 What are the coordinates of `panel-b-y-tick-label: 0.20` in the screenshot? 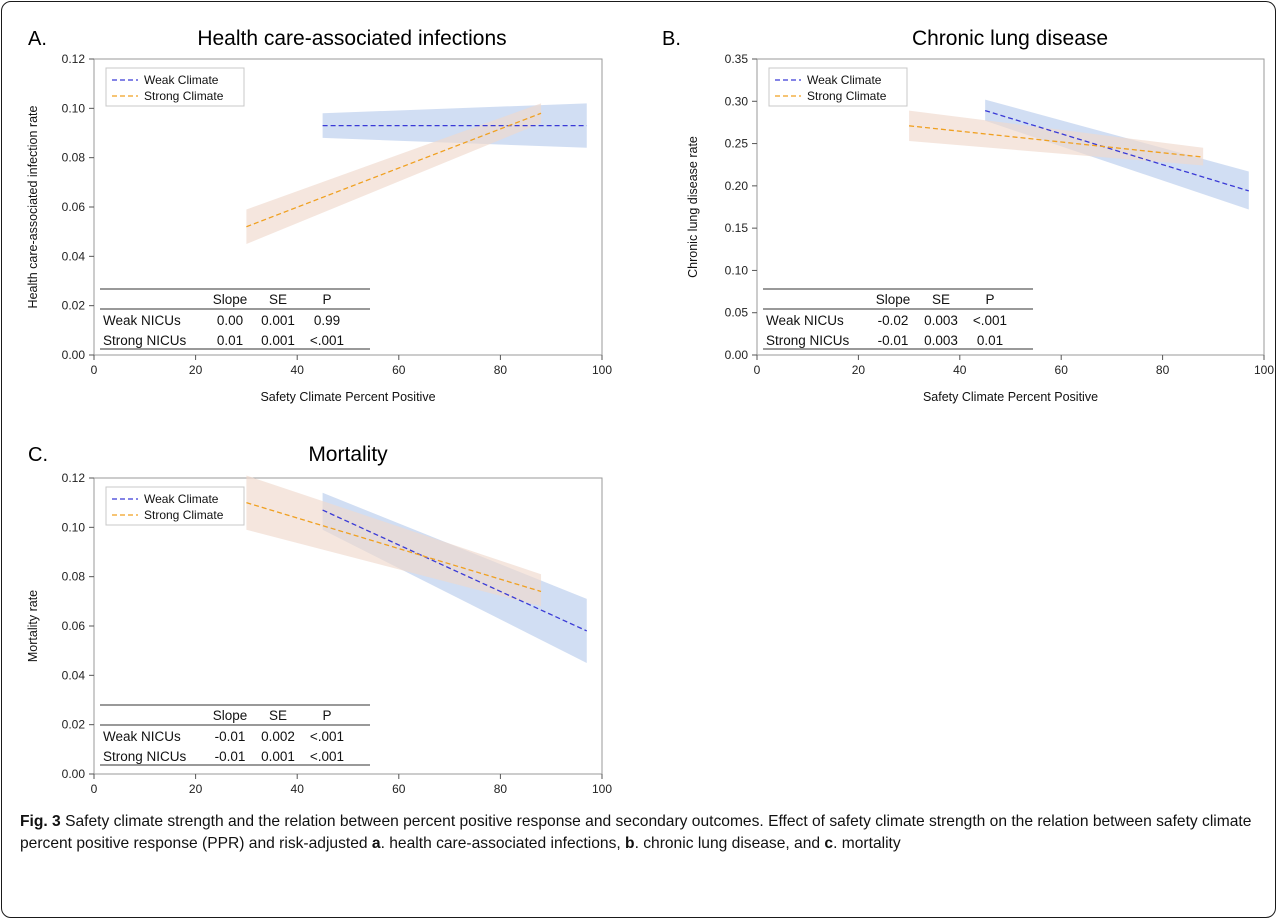 It's located at (737, 186).